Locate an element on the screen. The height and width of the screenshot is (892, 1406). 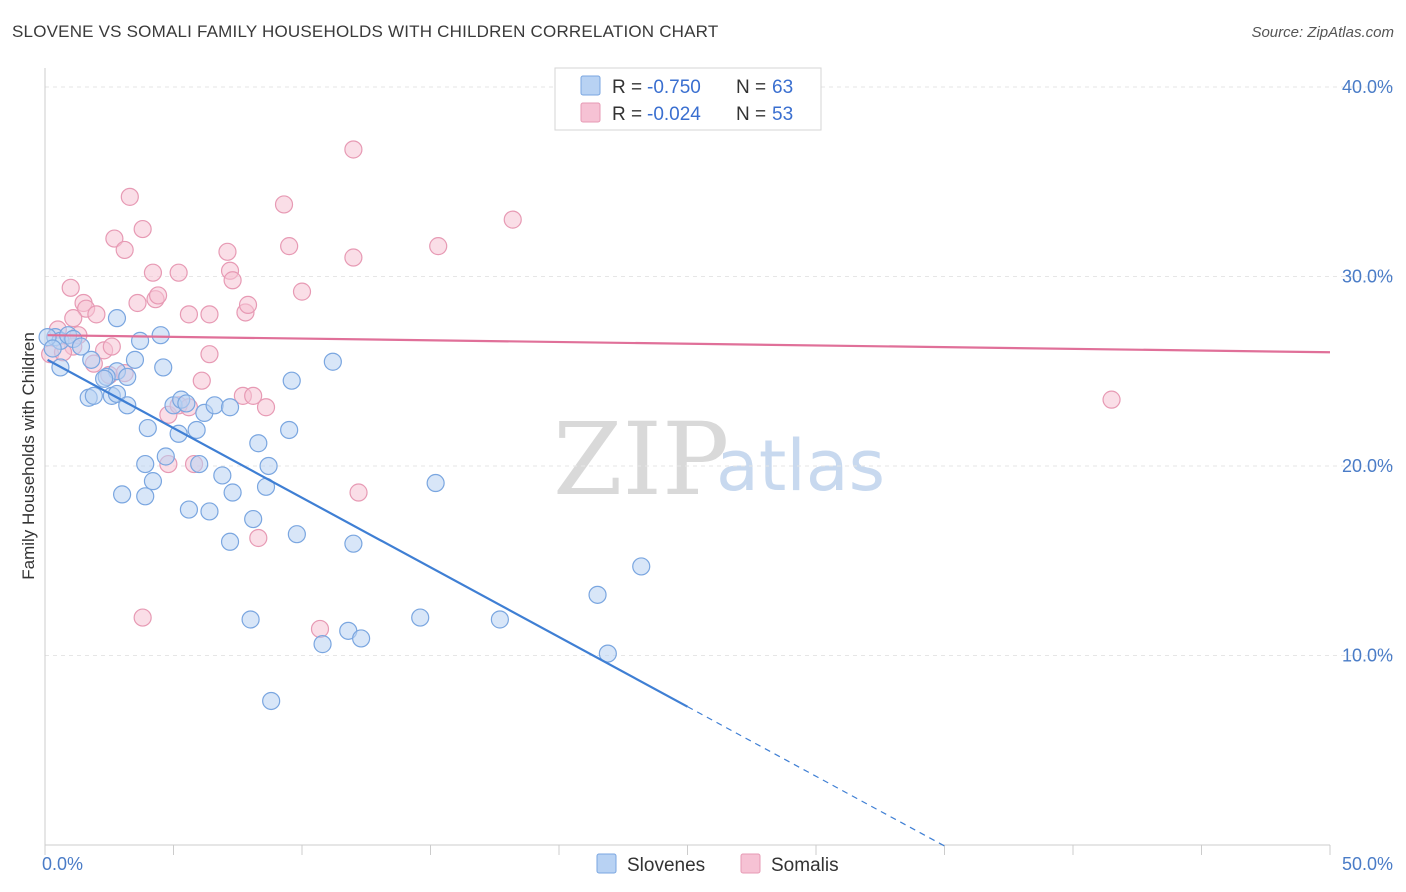
somalis-trendline is located at coordinates (689, 344).